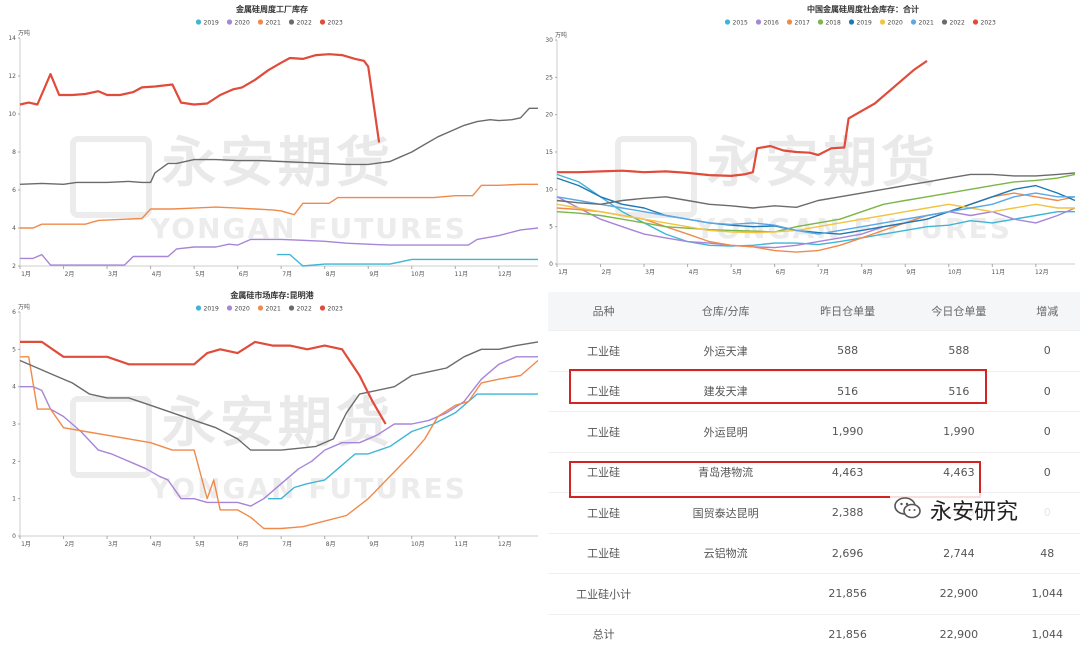  What do you see at coordinates (304, 309) in the screenshot?
I see `legend-label-2022: 2022` at bounding box center [304, 309].